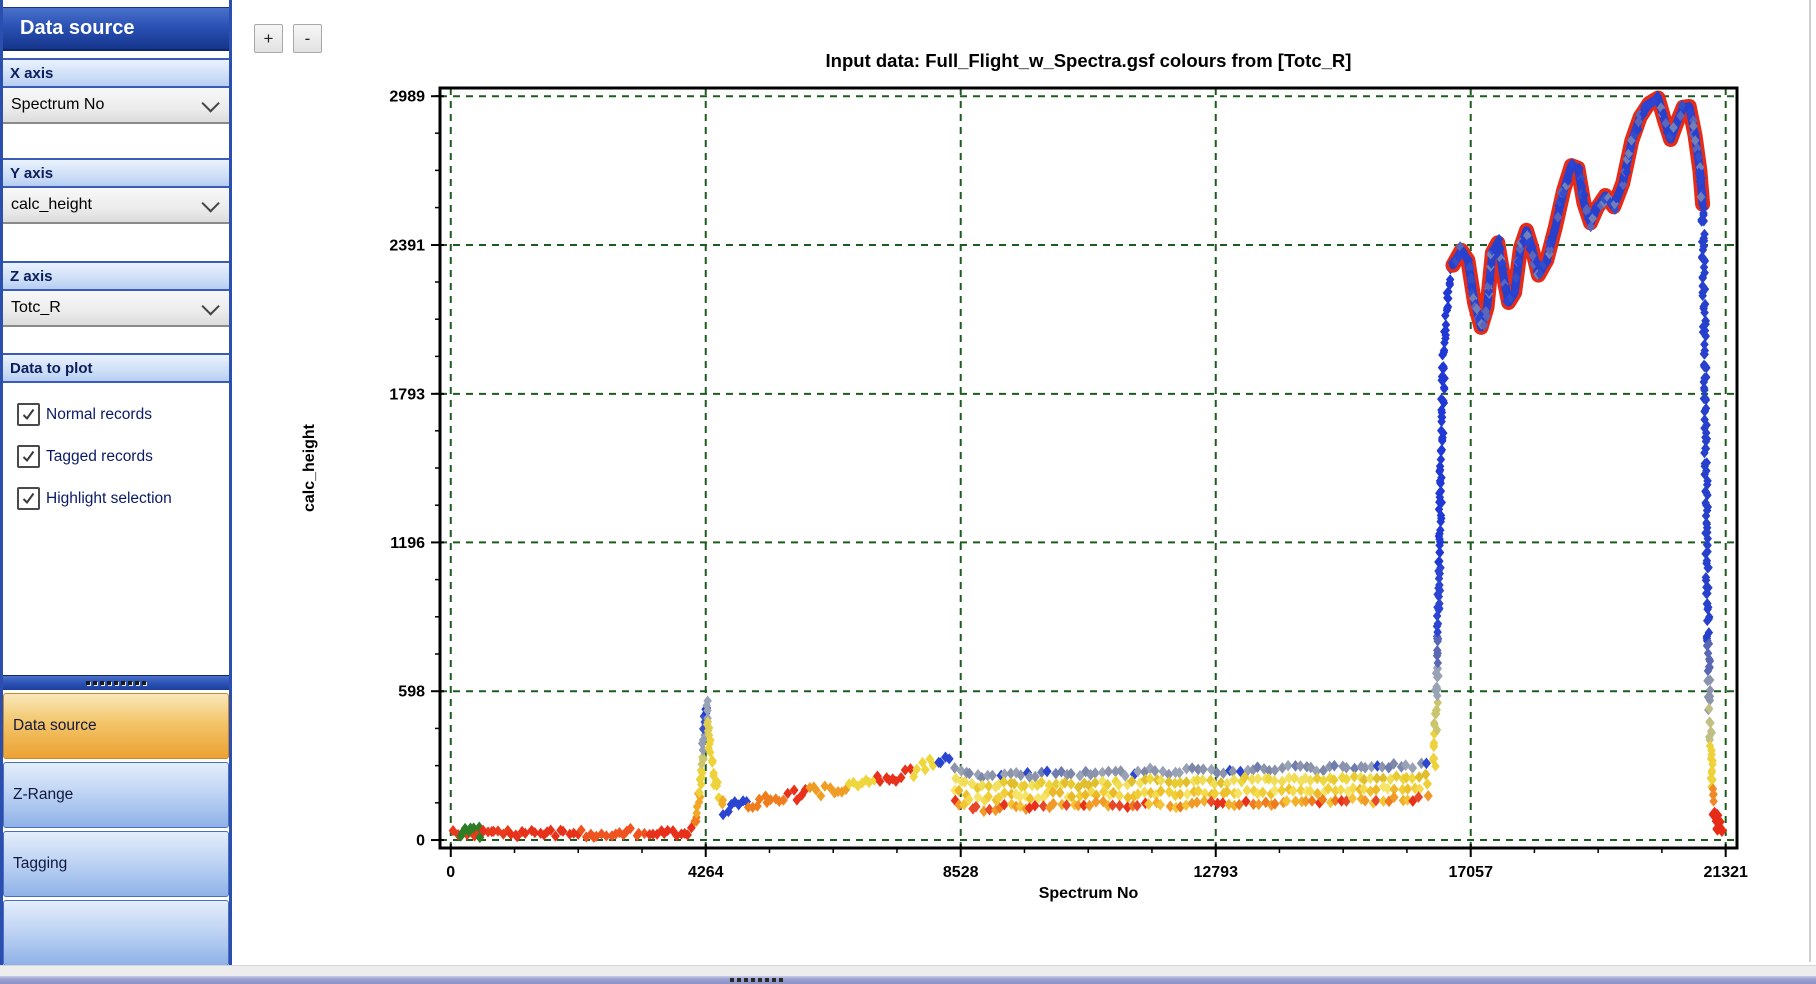  I want to click on panel-splitter, so click(116, 682).